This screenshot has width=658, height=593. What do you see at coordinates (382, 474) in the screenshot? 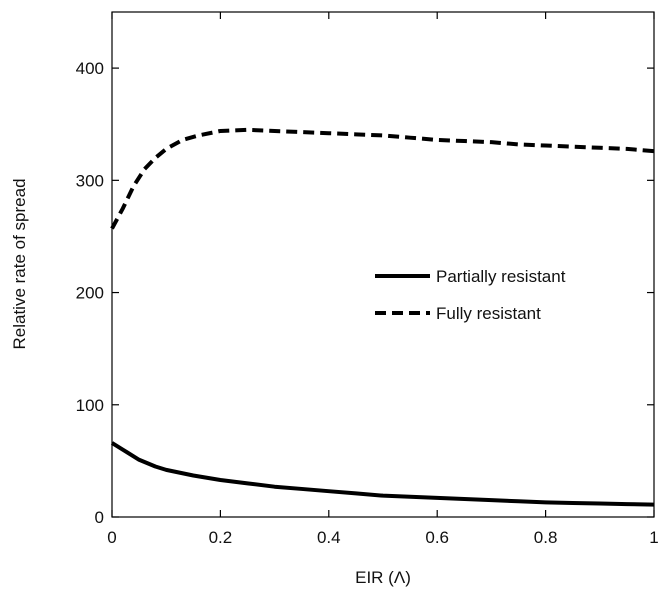
I see `series-line-partially-resistant` at bounding box center [382, 474].